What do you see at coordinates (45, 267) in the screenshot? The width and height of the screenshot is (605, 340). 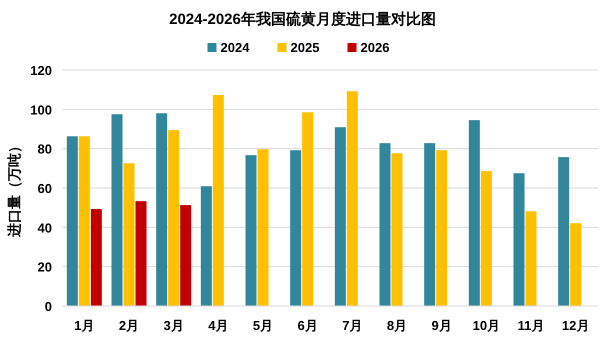 I see `y-tick-label: 20` at bounding box center [45, 267].